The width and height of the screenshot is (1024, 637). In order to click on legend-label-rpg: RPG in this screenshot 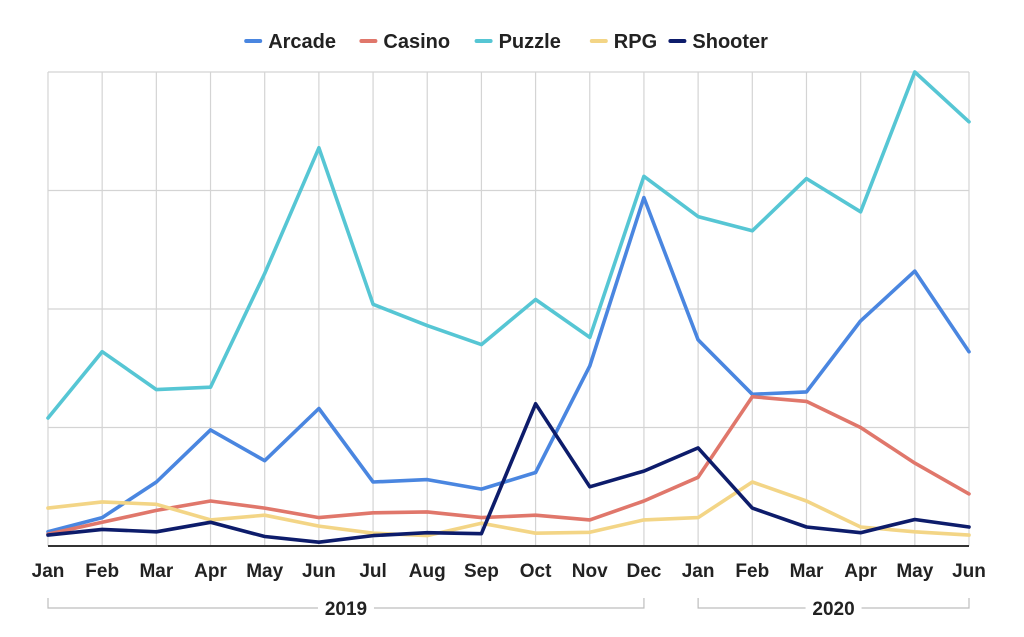, I will do `click(635, 42)`.